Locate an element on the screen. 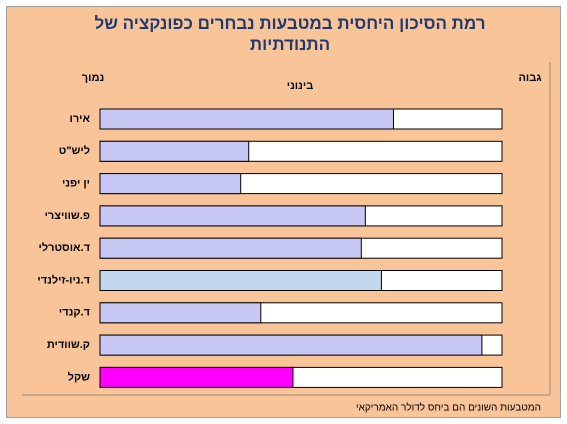 The image size is (567, 424). footnote: המטבעות השונים הם ביחס לדולר האמריקאי is located at coordinates (448, 408).